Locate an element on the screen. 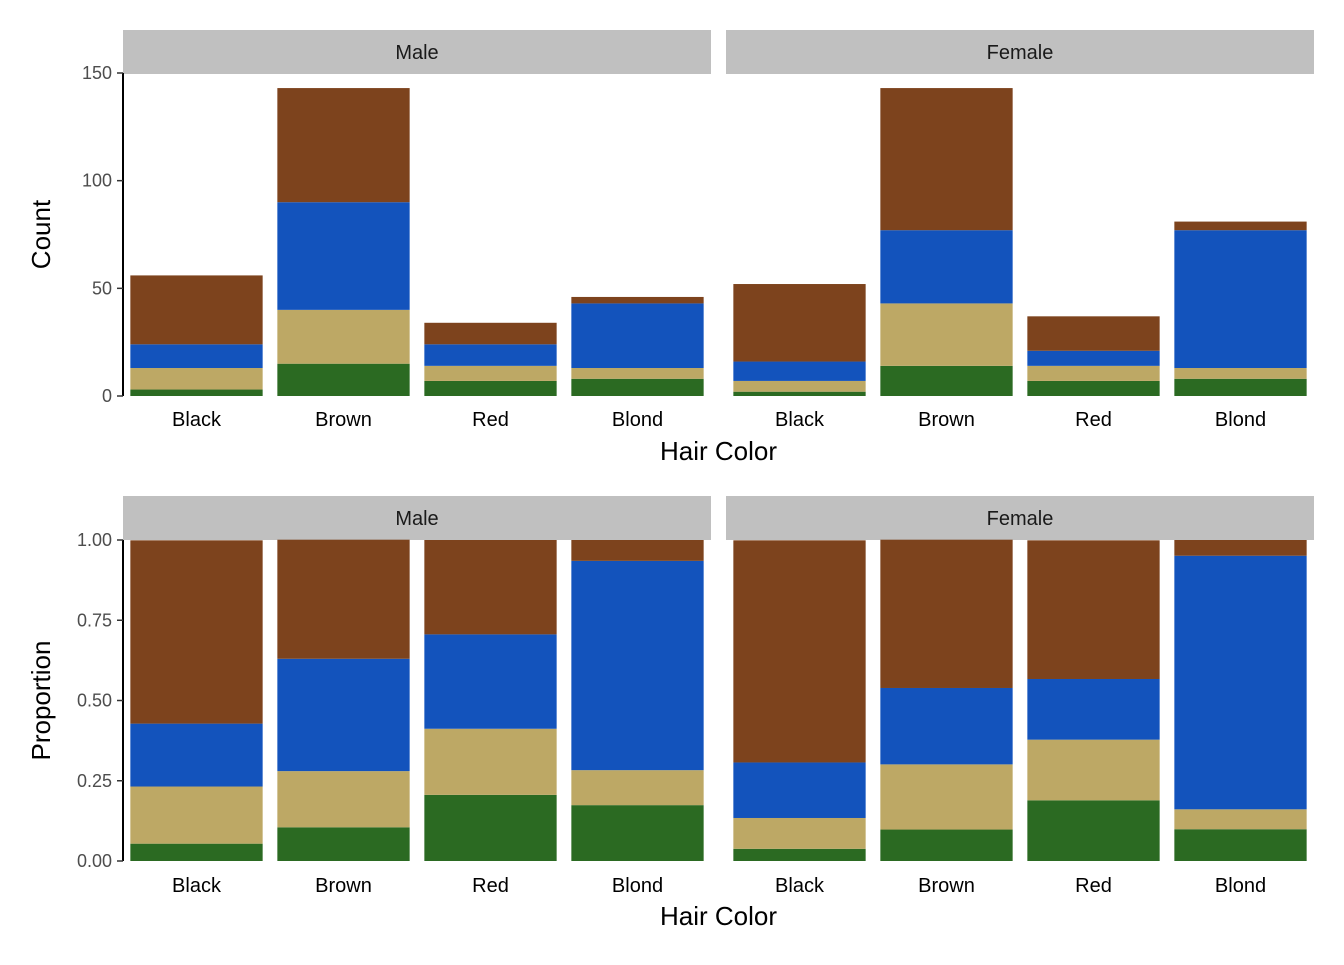 This screenshot has width=1344, height=965. y-tick-label: 50 is located at coordinates (102, 288).